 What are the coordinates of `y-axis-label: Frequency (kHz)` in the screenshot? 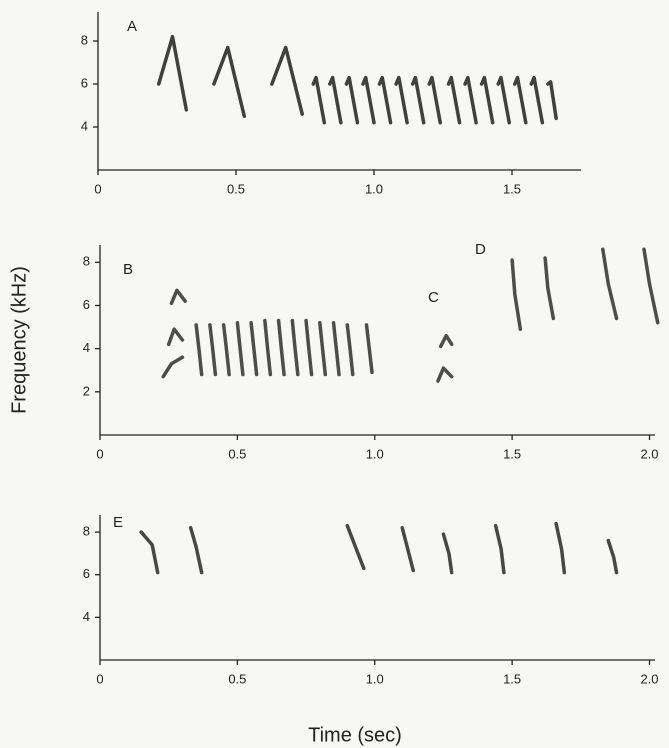 It's located at (19, 340).